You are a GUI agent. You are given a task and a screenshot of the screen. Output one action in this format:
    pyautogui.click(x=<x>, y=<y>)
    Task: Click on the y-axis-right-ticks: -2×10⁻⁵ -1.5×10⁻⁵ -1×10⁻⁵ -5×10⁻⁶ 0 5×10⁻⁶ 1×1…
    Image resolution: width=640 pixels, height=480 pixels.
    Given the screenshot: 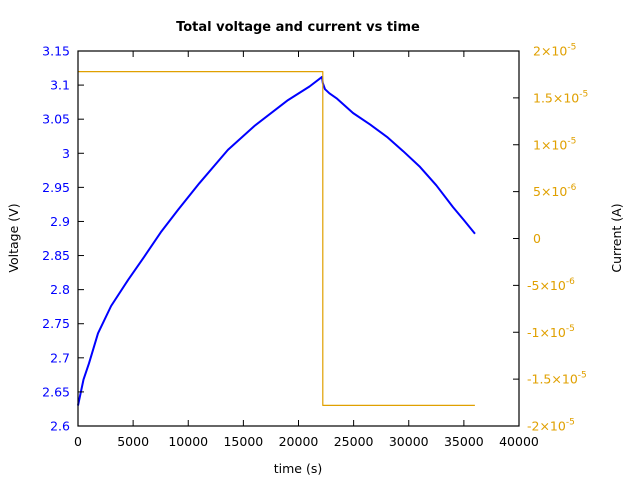 What is the action you would take?
    pyautogui.click(x=550, y=238)
    